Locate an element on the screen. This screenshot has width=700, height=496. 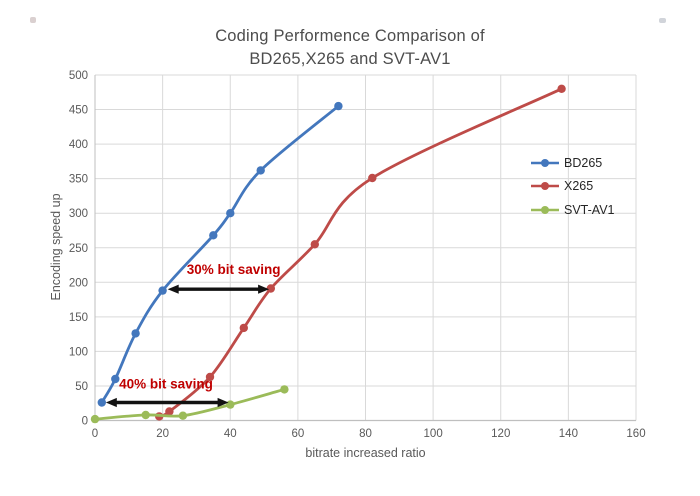
legend-item-bd265: BD265 is located at coordinates (572, 163).